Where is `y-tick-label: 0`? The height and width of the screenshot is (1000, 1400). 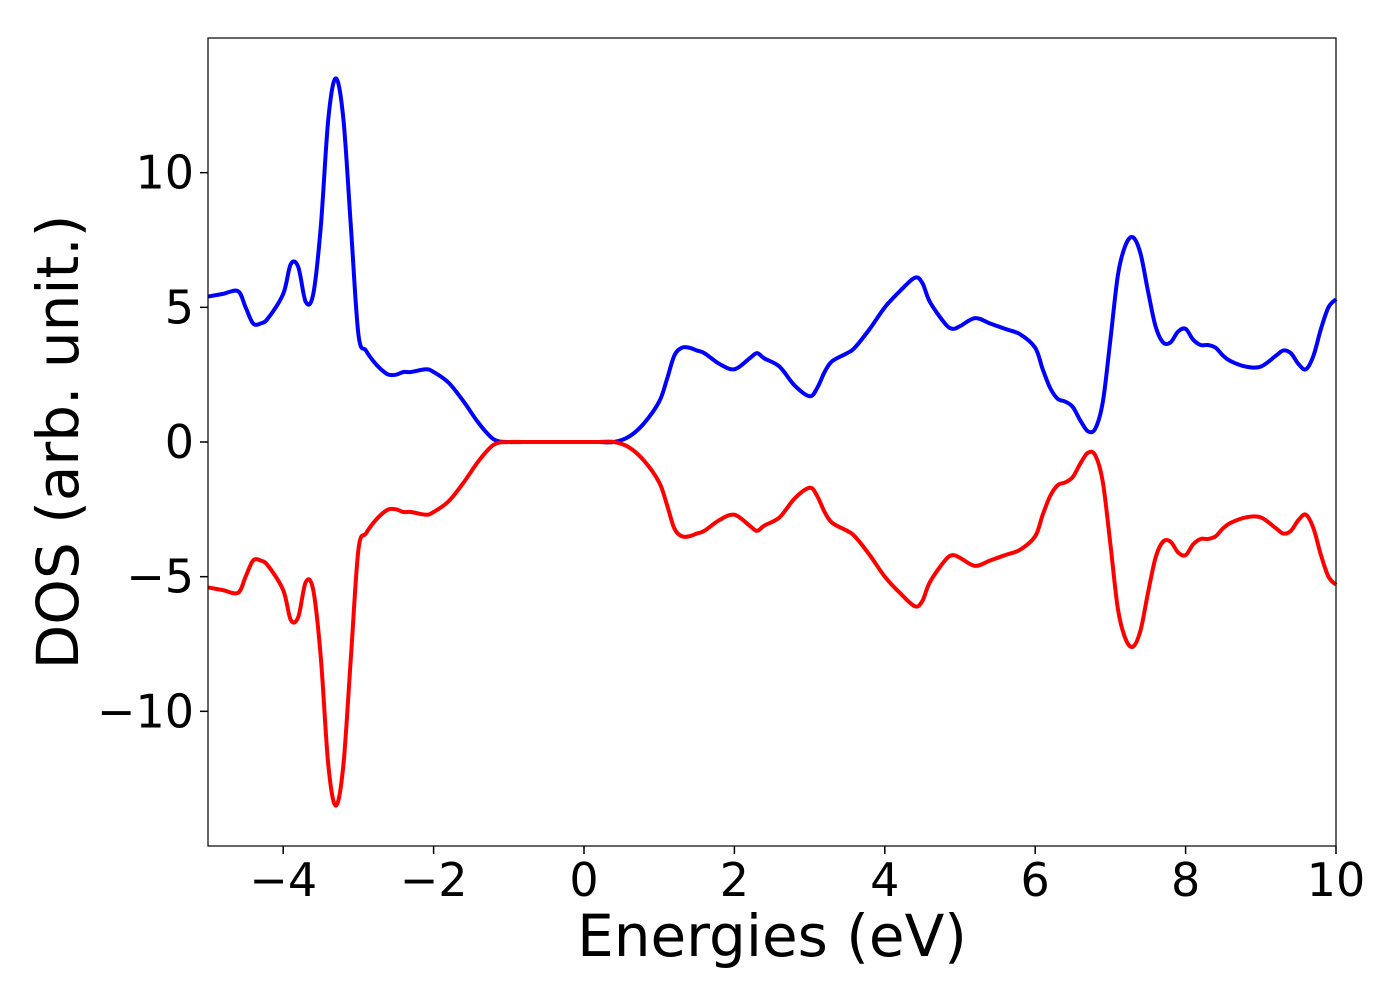
y-tick-label: 0 is located at coordinates (179, 442).